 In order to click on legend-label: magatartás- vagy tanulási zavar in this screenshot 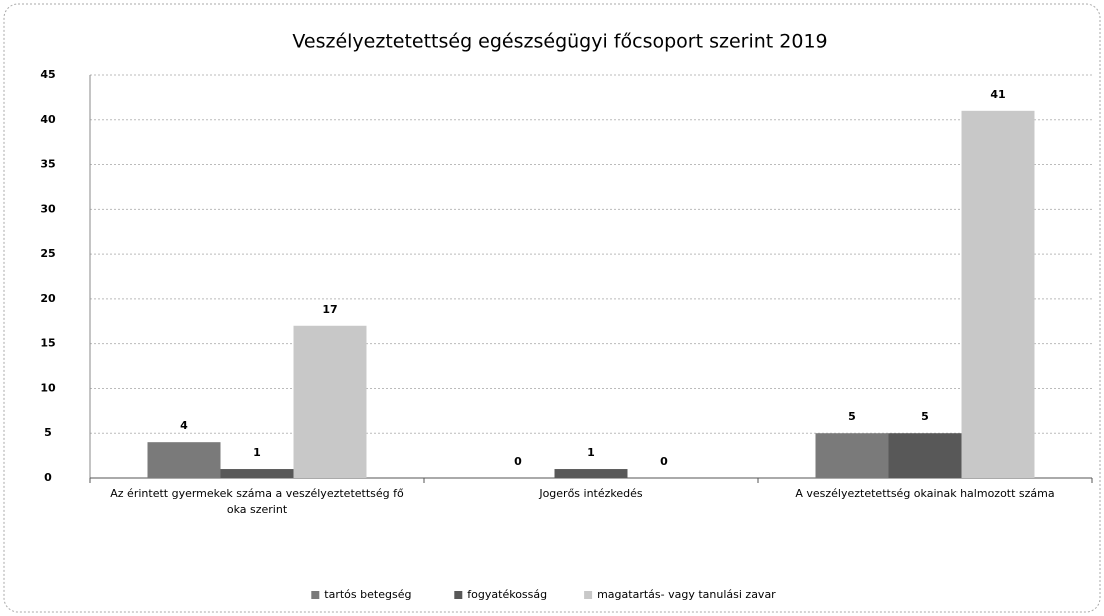, I will do `click(686, 594)`.